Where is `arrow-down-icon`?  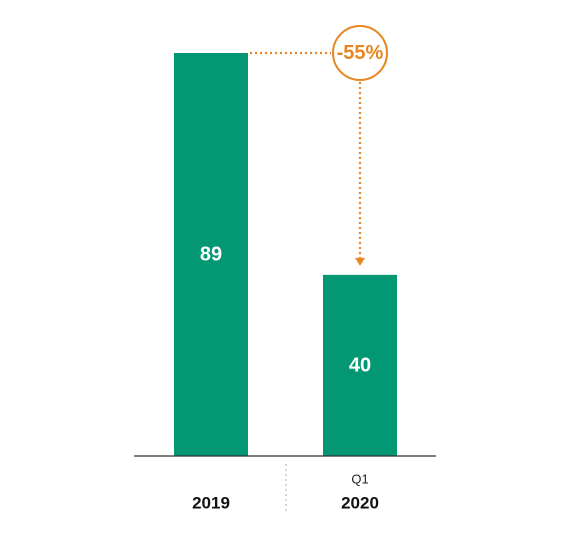
arrow-down-icon is located at coordinates (360, 261).